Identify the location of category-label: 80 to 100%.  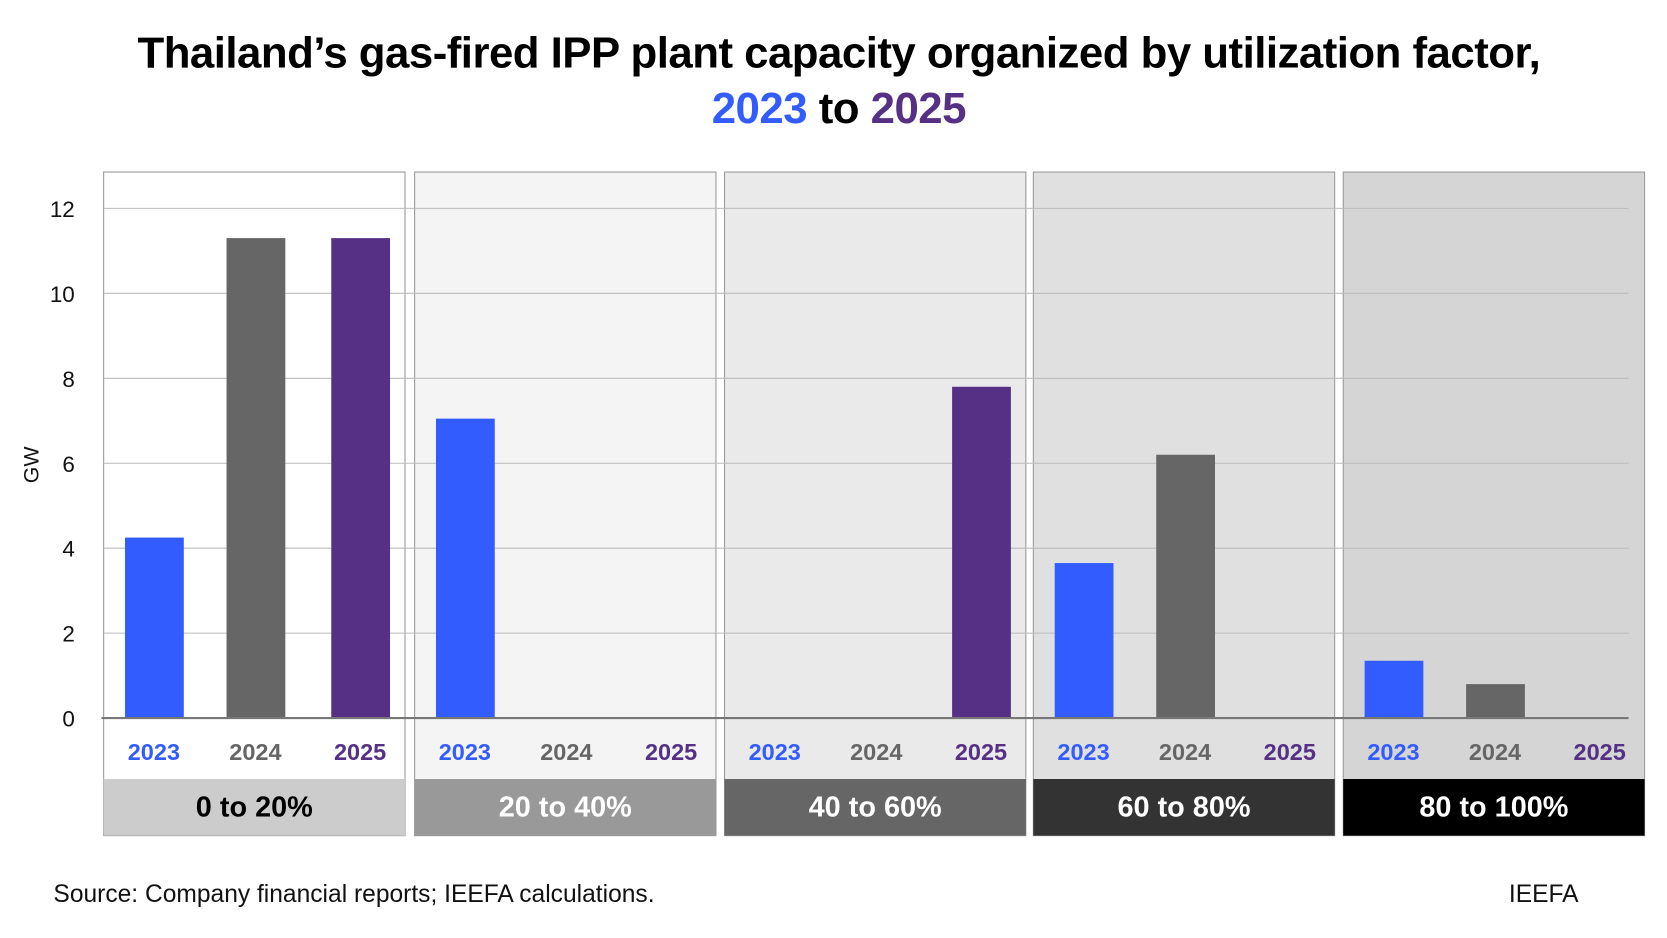
(1493, 807).